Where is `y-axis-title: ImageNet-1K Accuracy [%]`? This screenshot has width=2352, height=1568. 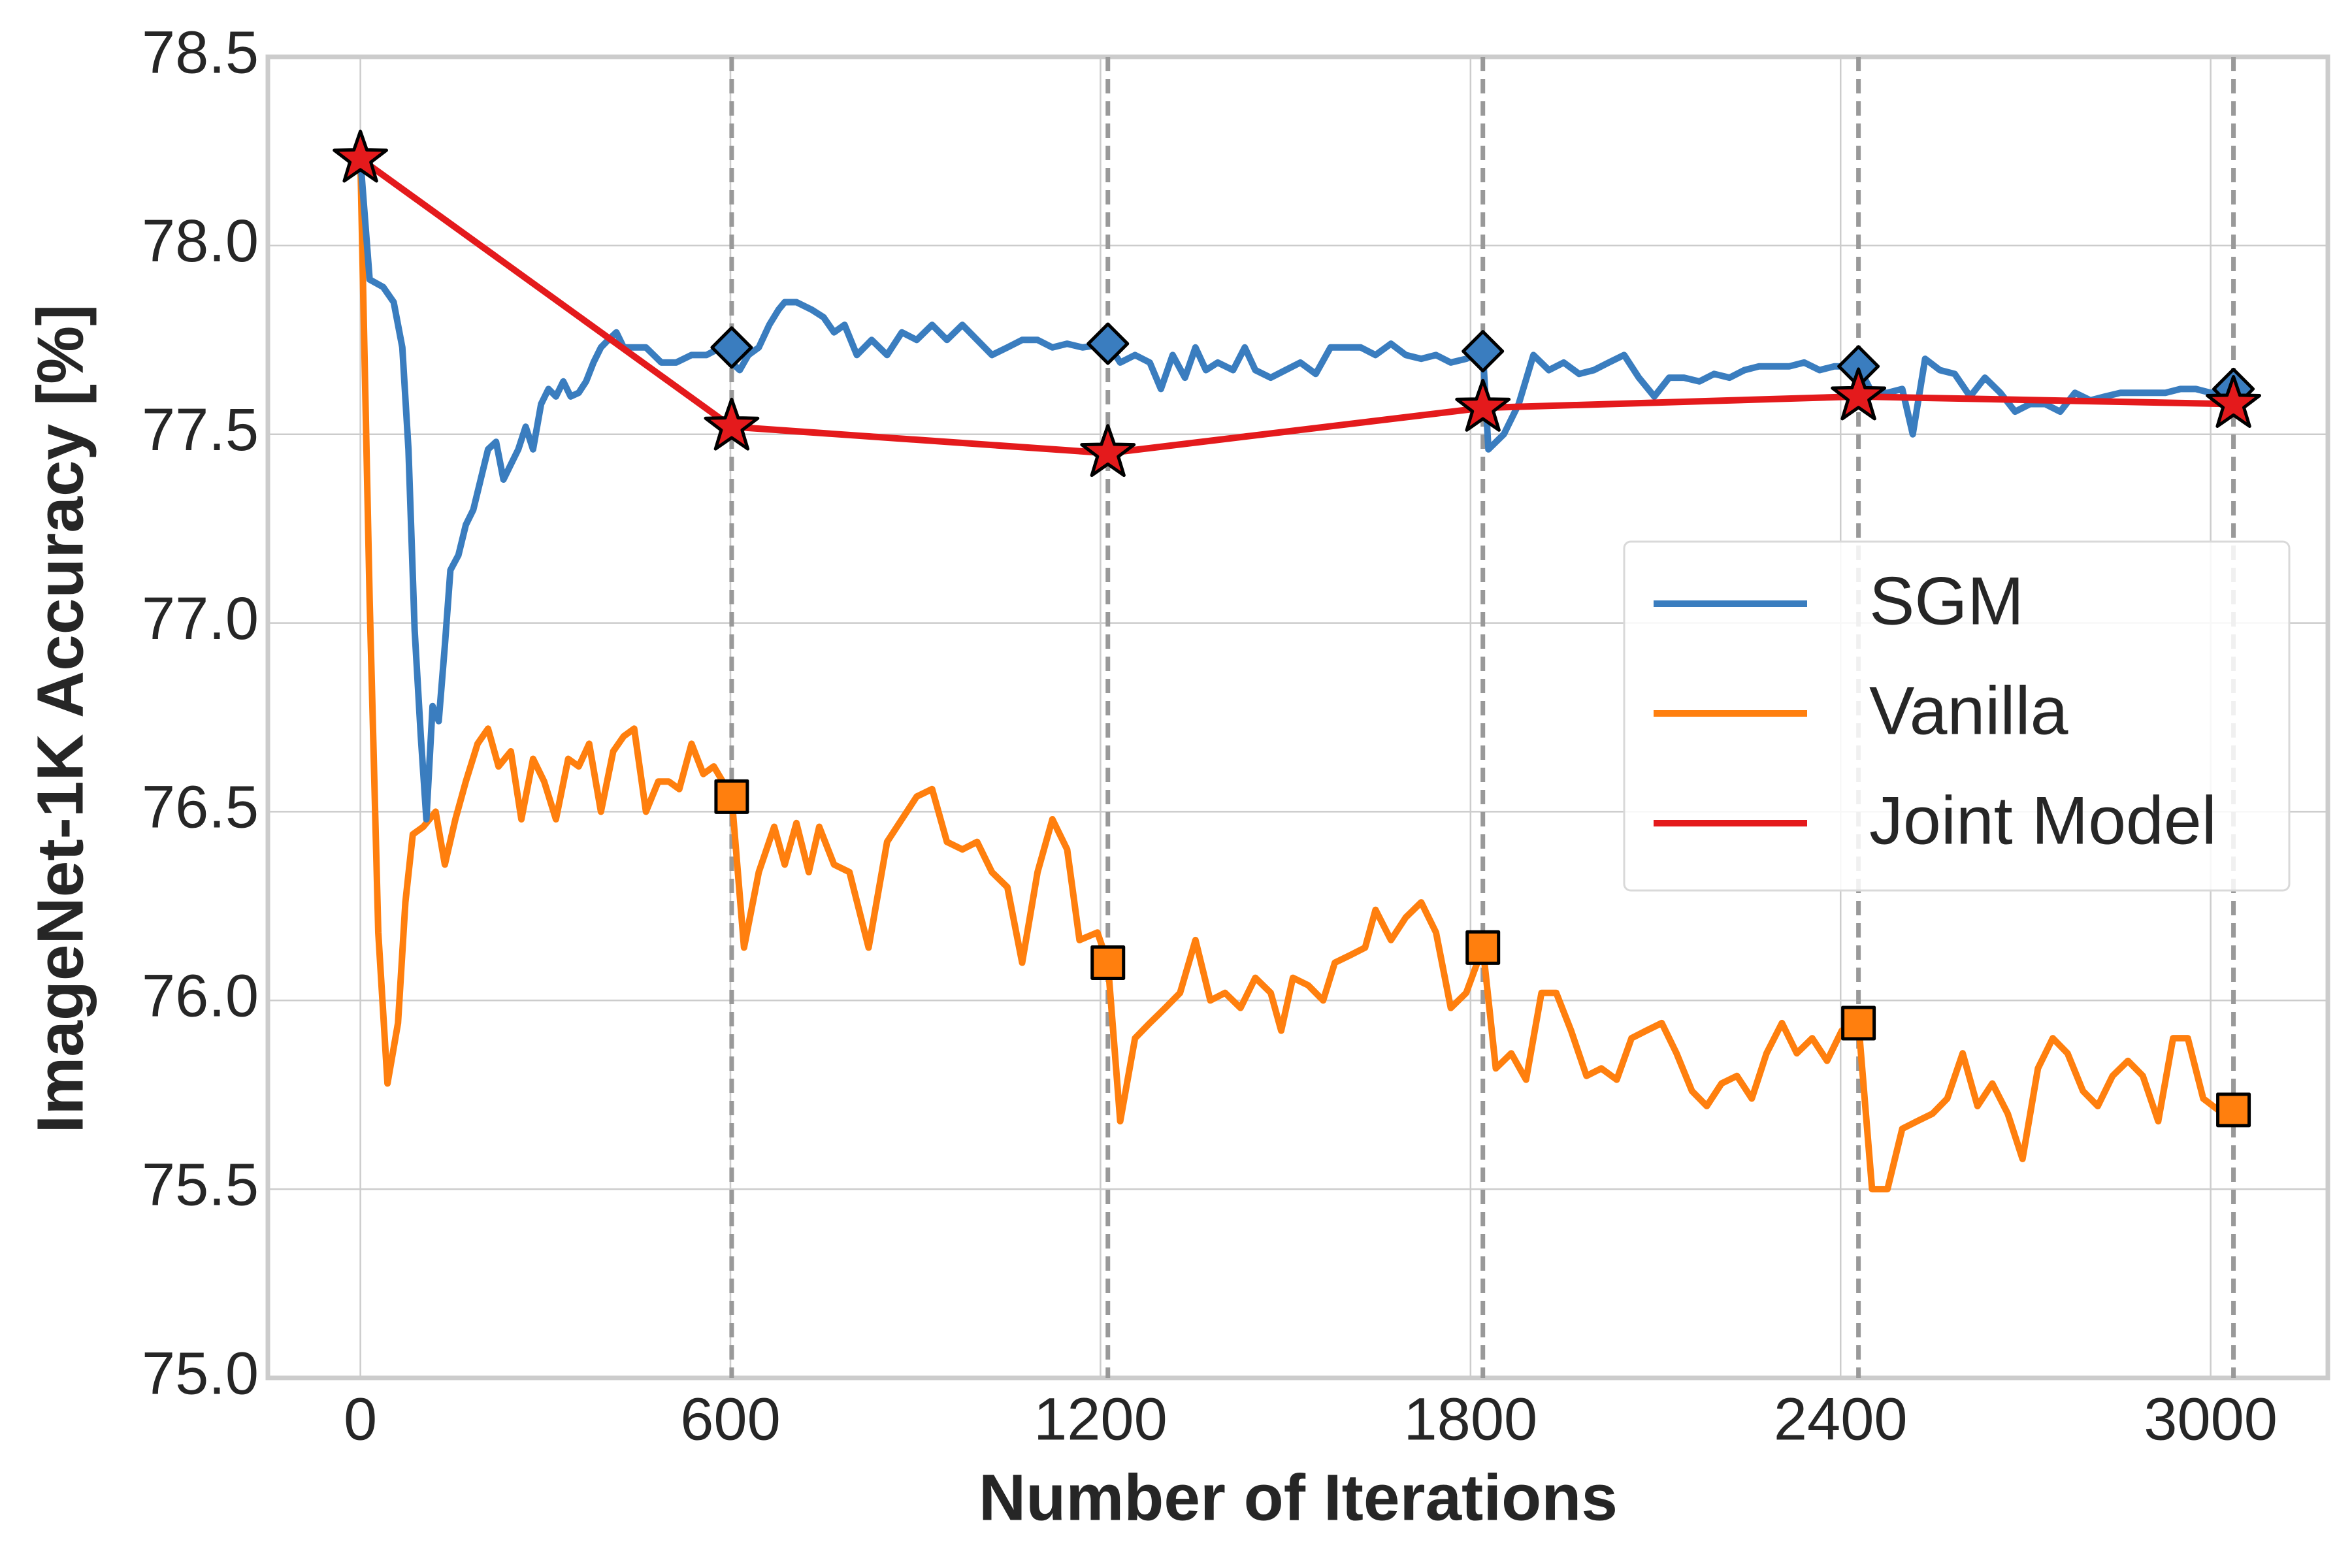 y-axis-title: ImageNet-1K Accuracy [%] is located at coordinates (60, 719).